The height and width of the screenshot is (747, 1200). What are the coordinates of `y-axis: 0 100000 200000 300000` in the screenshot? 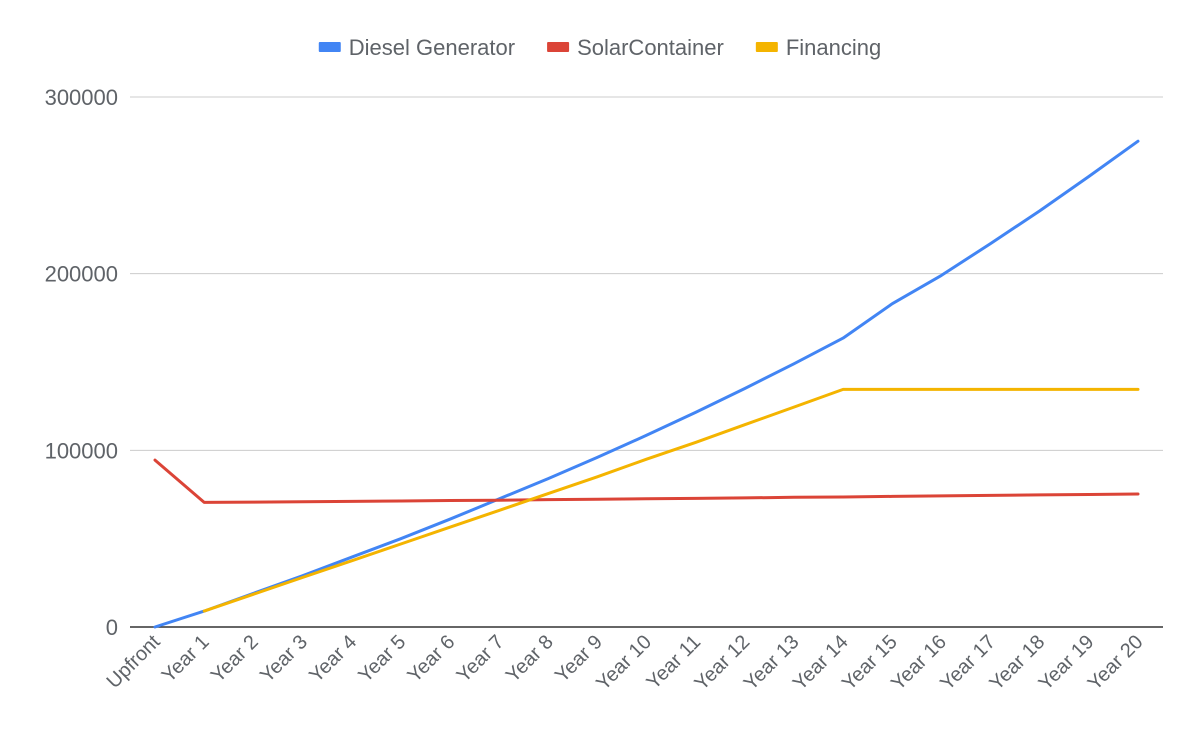 It's located at (81, 362).